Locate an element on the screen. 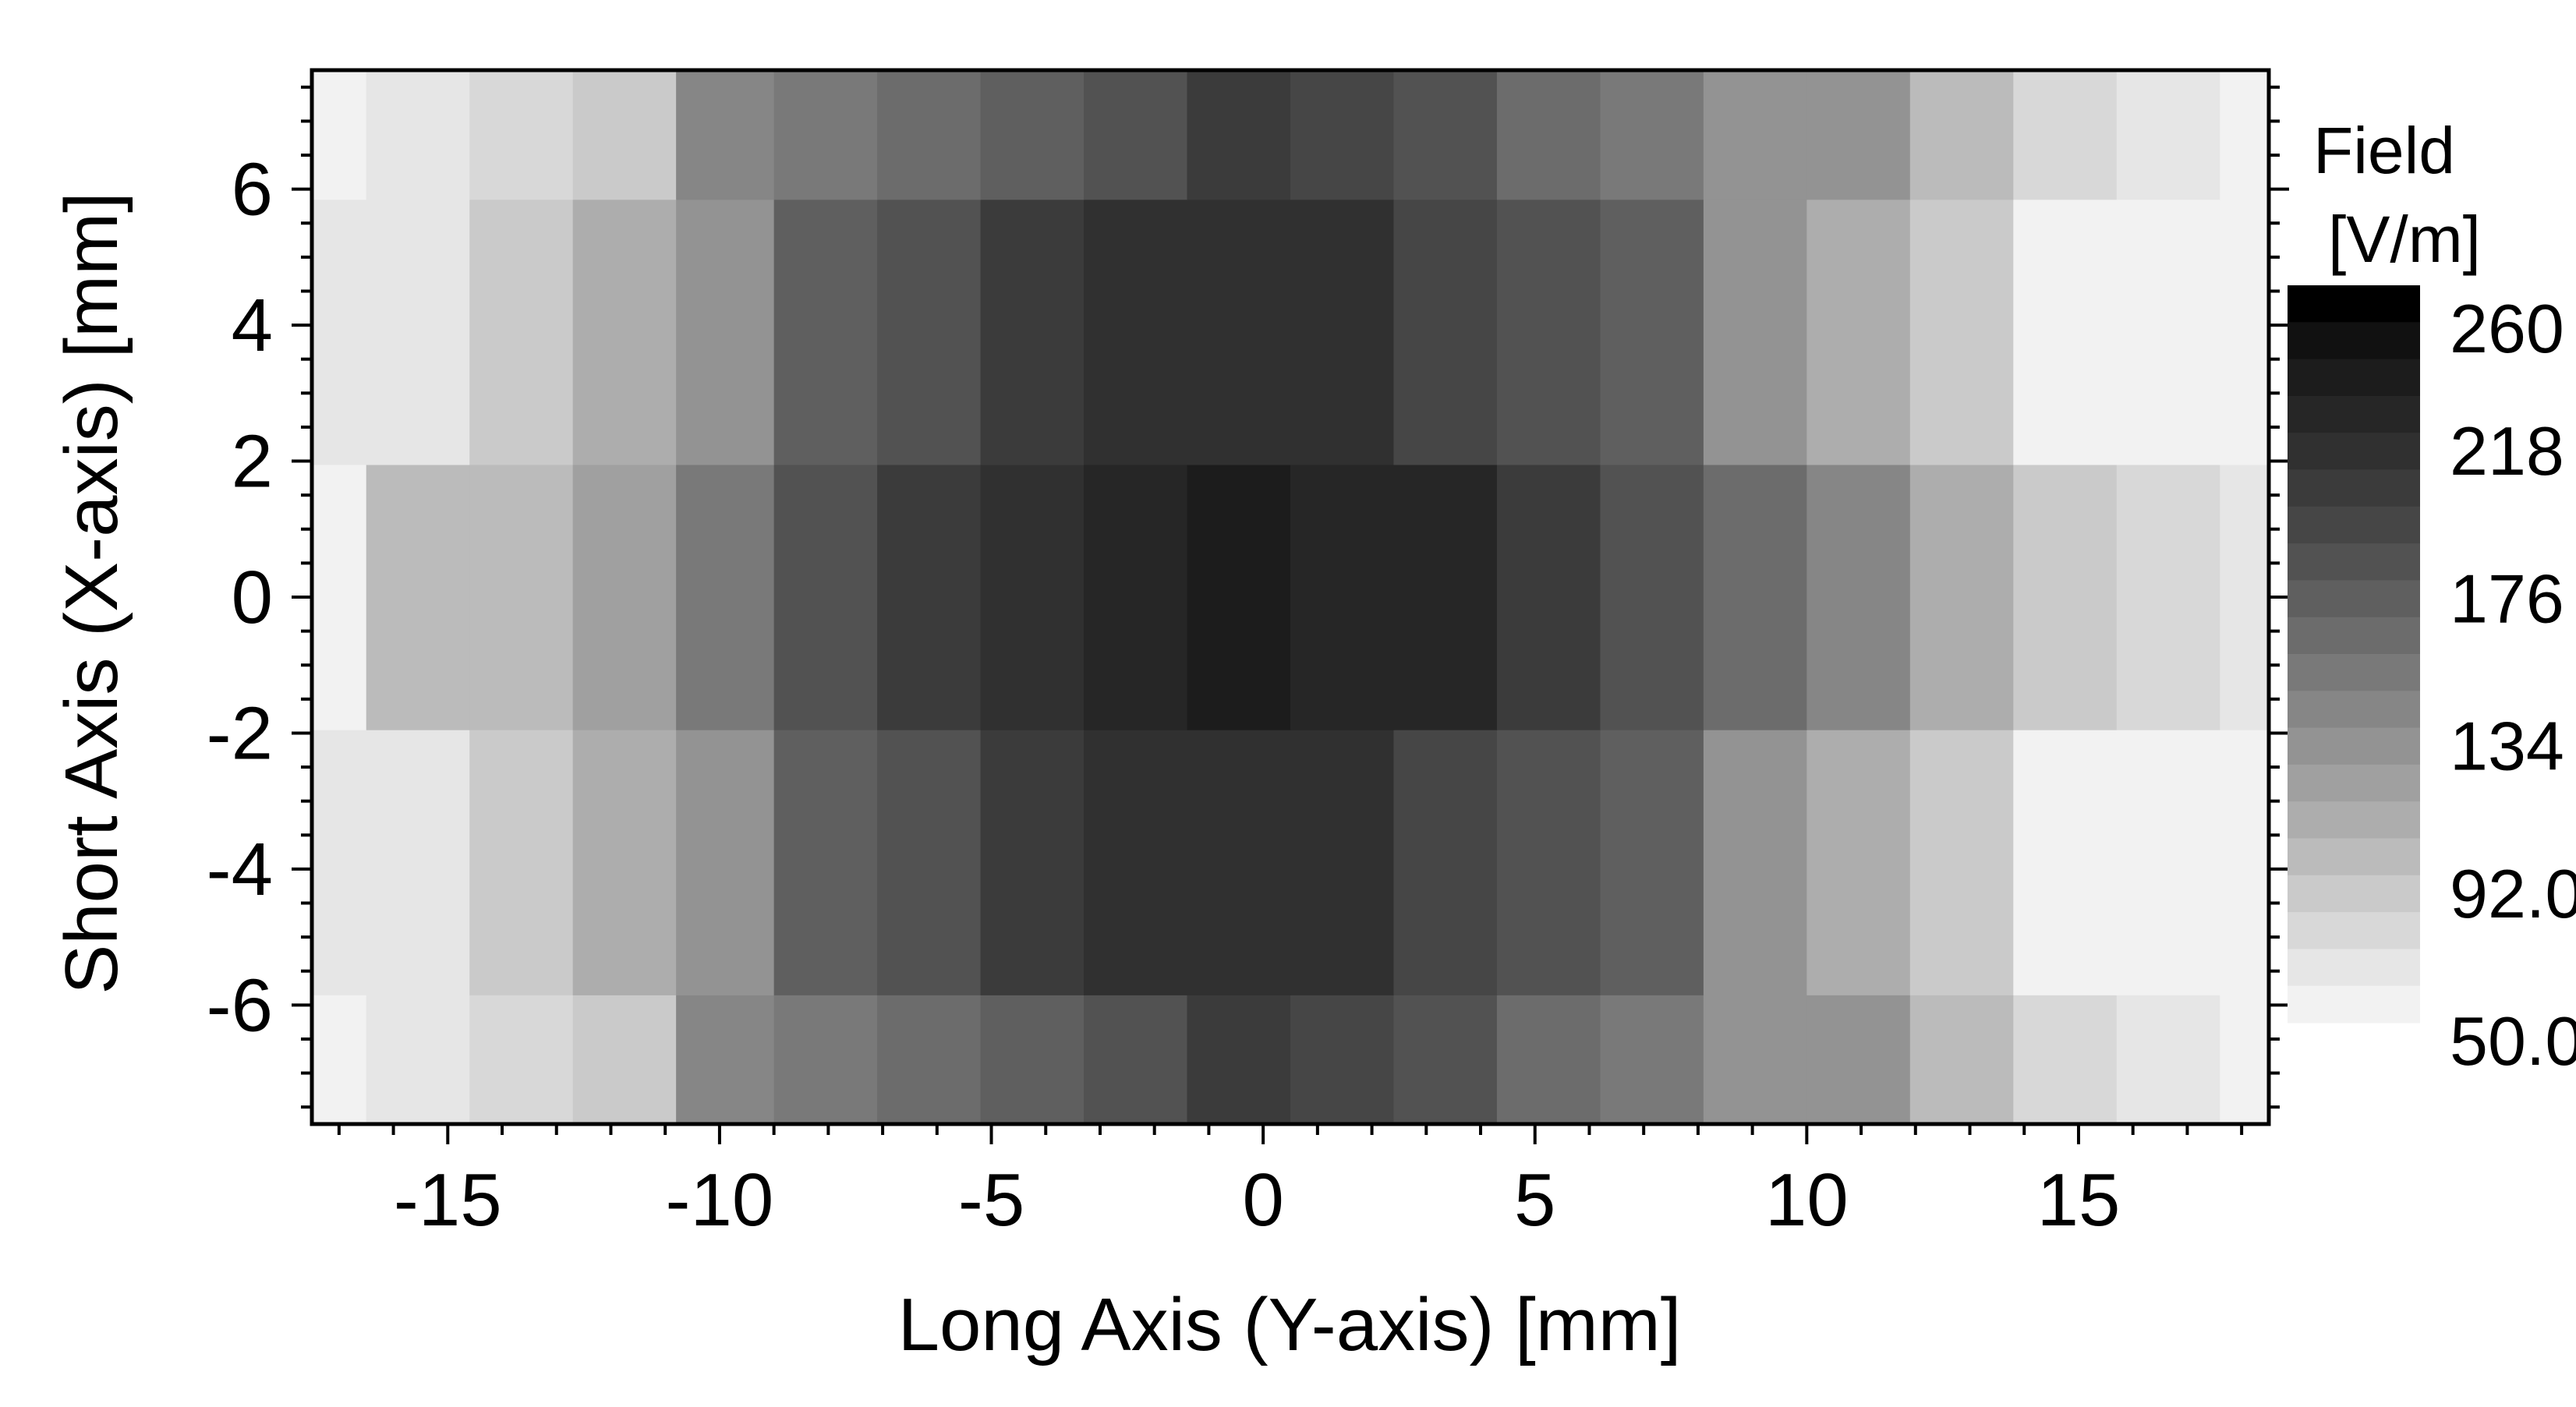 The height and width of the screenshot is (1407, 2576). y-tick-label: -6 is located at coordinates (240, 1005).